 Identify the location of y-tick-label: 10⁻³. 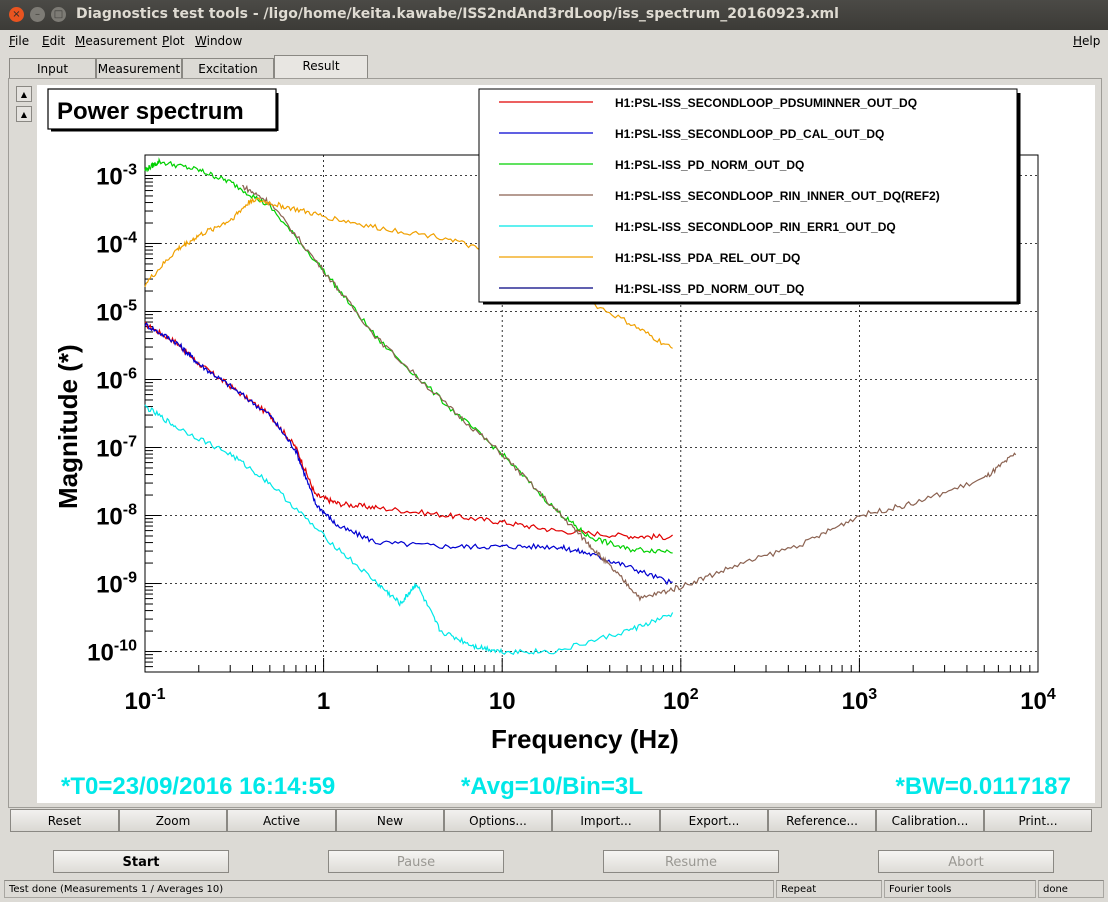
(116, 175).